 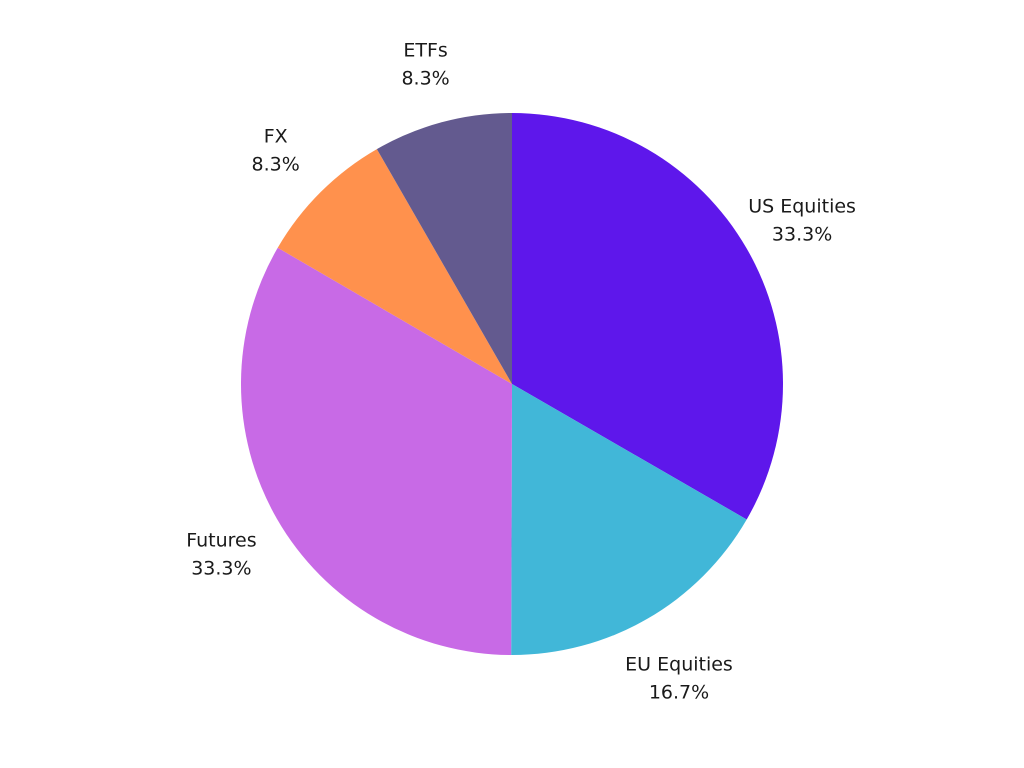 I want to click on slice-name: EU Equities, so click(x=679, y=664).